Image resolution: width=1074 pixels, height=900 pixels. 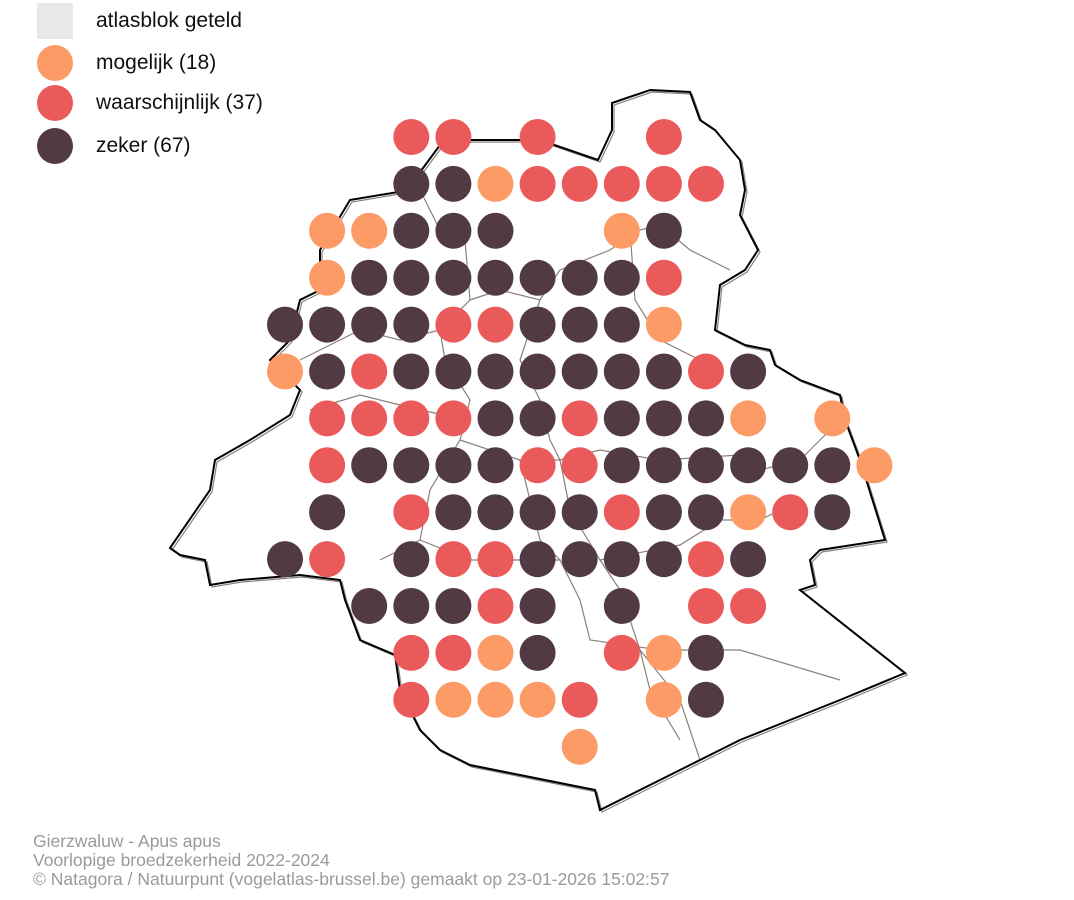 I want to click on legend-swatch-square, so click(x=55, y=21).